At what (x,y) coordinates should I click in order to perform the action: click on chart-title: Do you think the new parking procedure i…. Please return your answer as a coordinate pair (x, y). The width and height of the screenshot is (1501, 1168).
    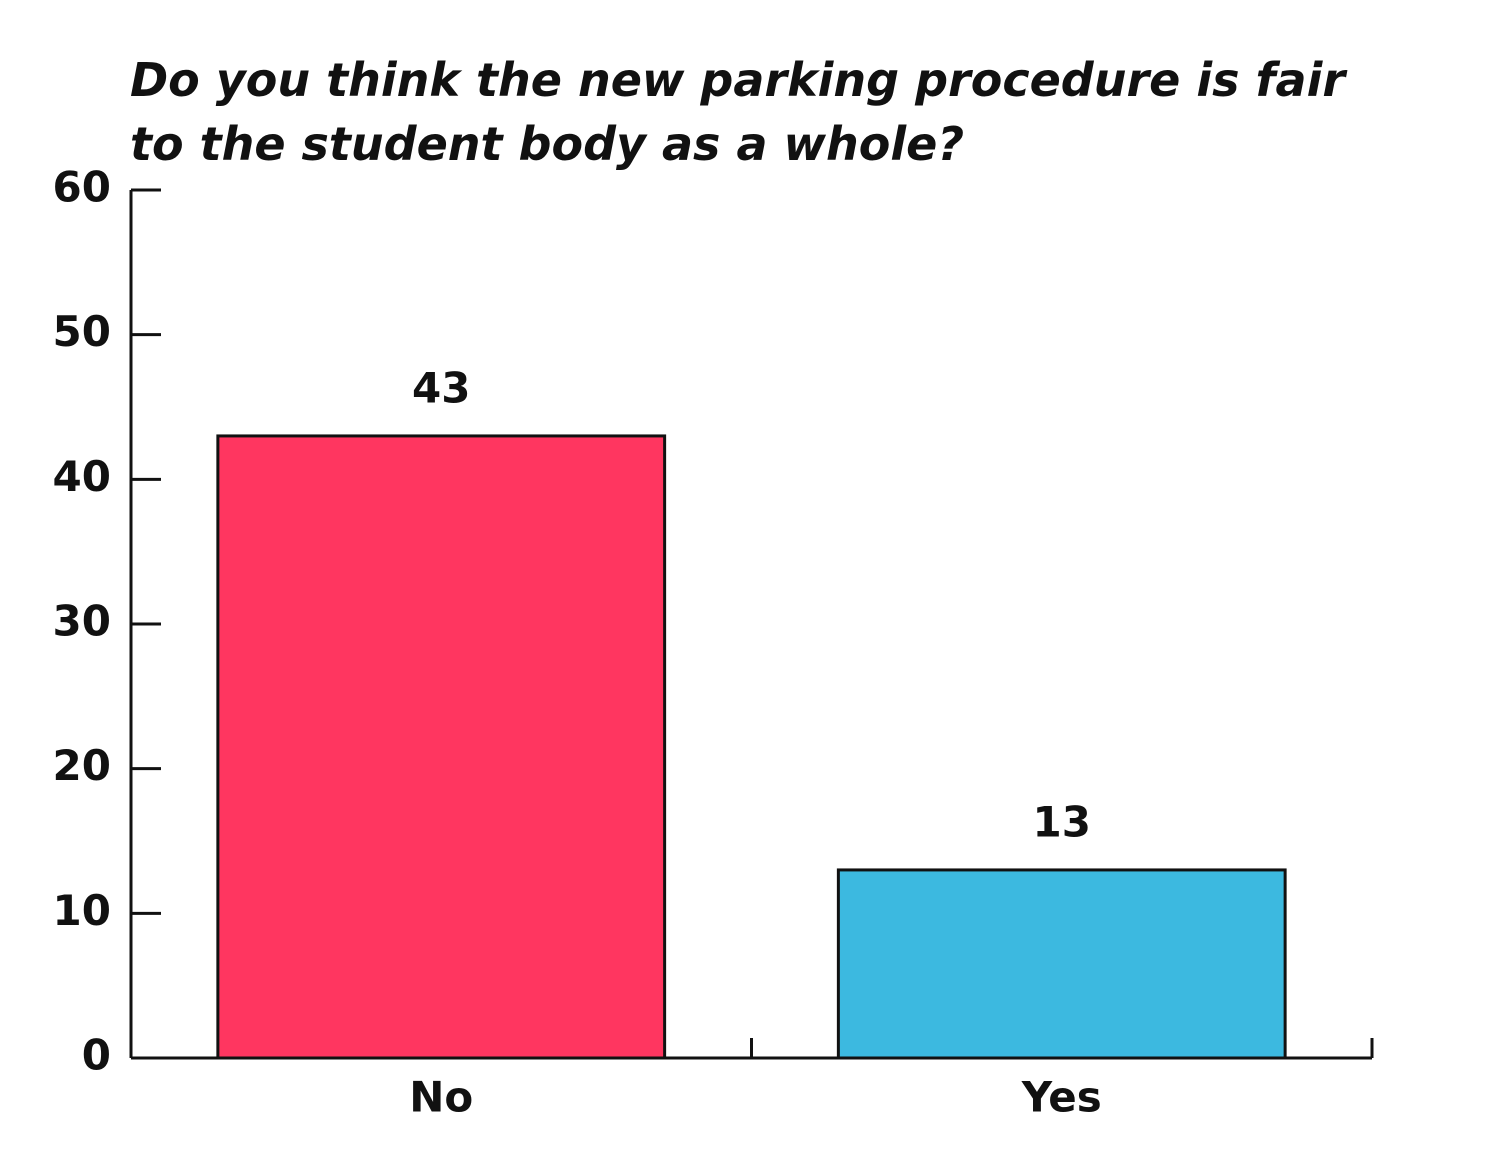
    Looking at the image, I should click on (738, 112).